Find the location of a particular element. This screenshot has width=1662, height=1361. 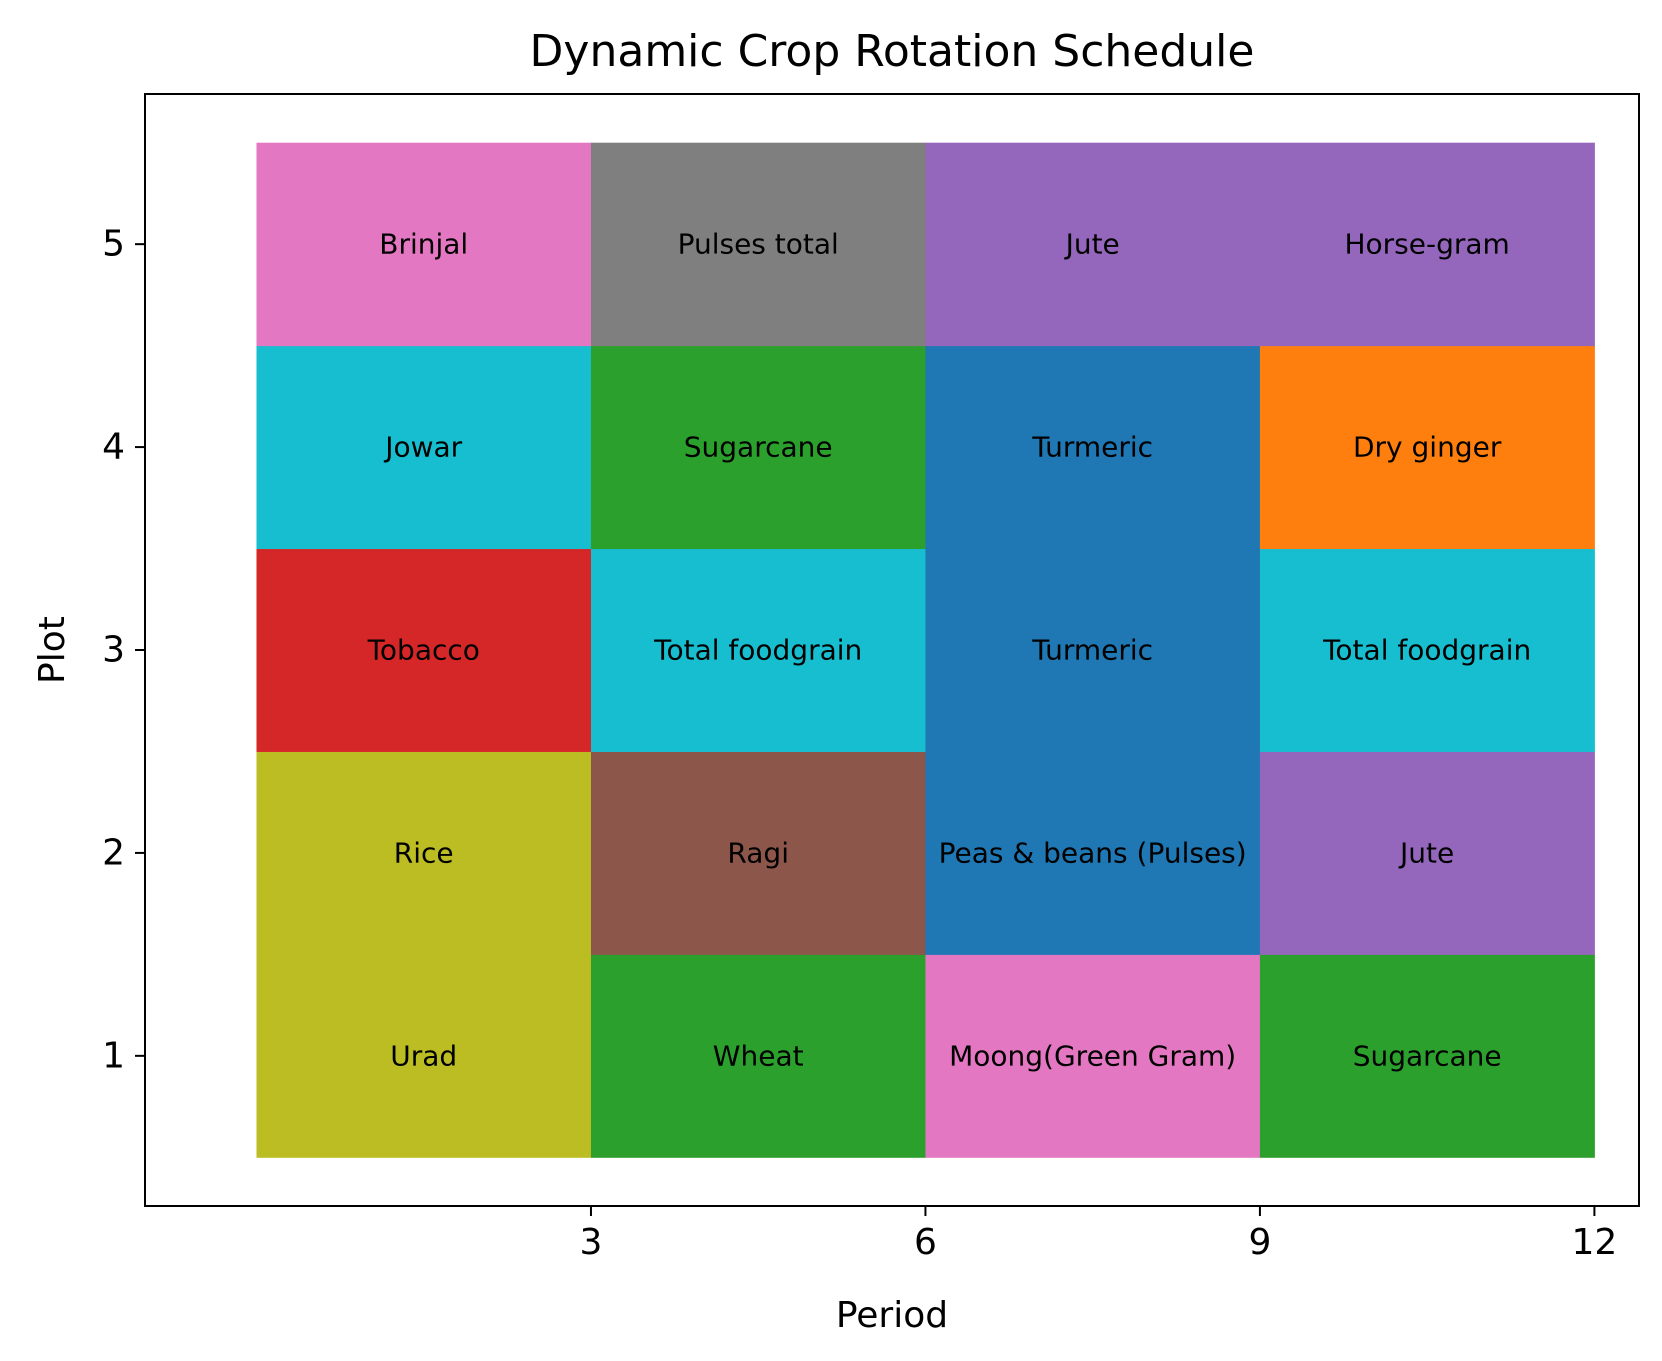

y-tick-label: 4 is located at coordinates (113, 447).